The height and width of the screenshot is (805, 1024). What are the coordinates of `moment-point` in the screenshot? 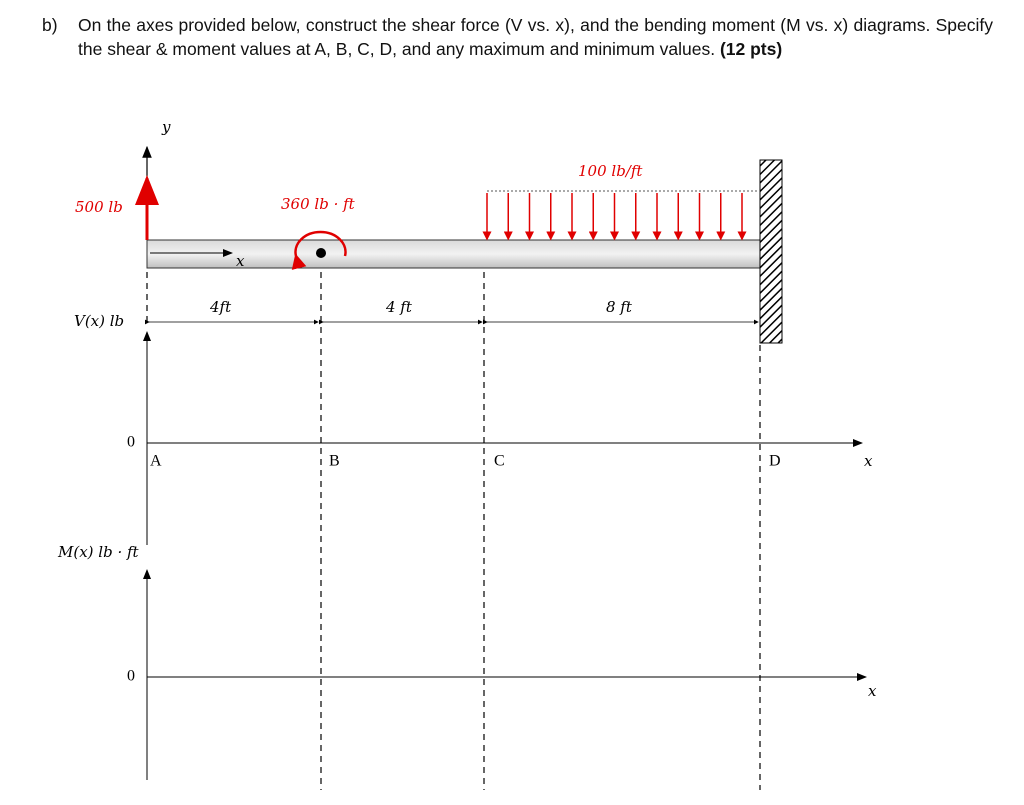 It's located at (321, 253).